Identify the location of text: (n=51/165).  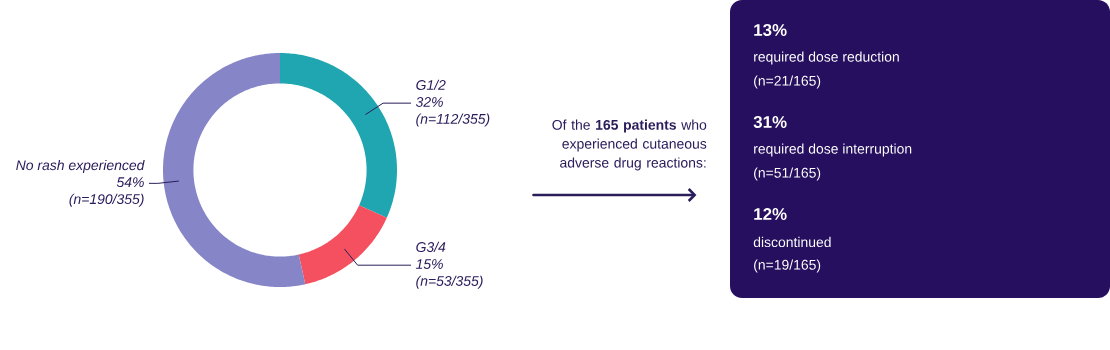
(787, 174).